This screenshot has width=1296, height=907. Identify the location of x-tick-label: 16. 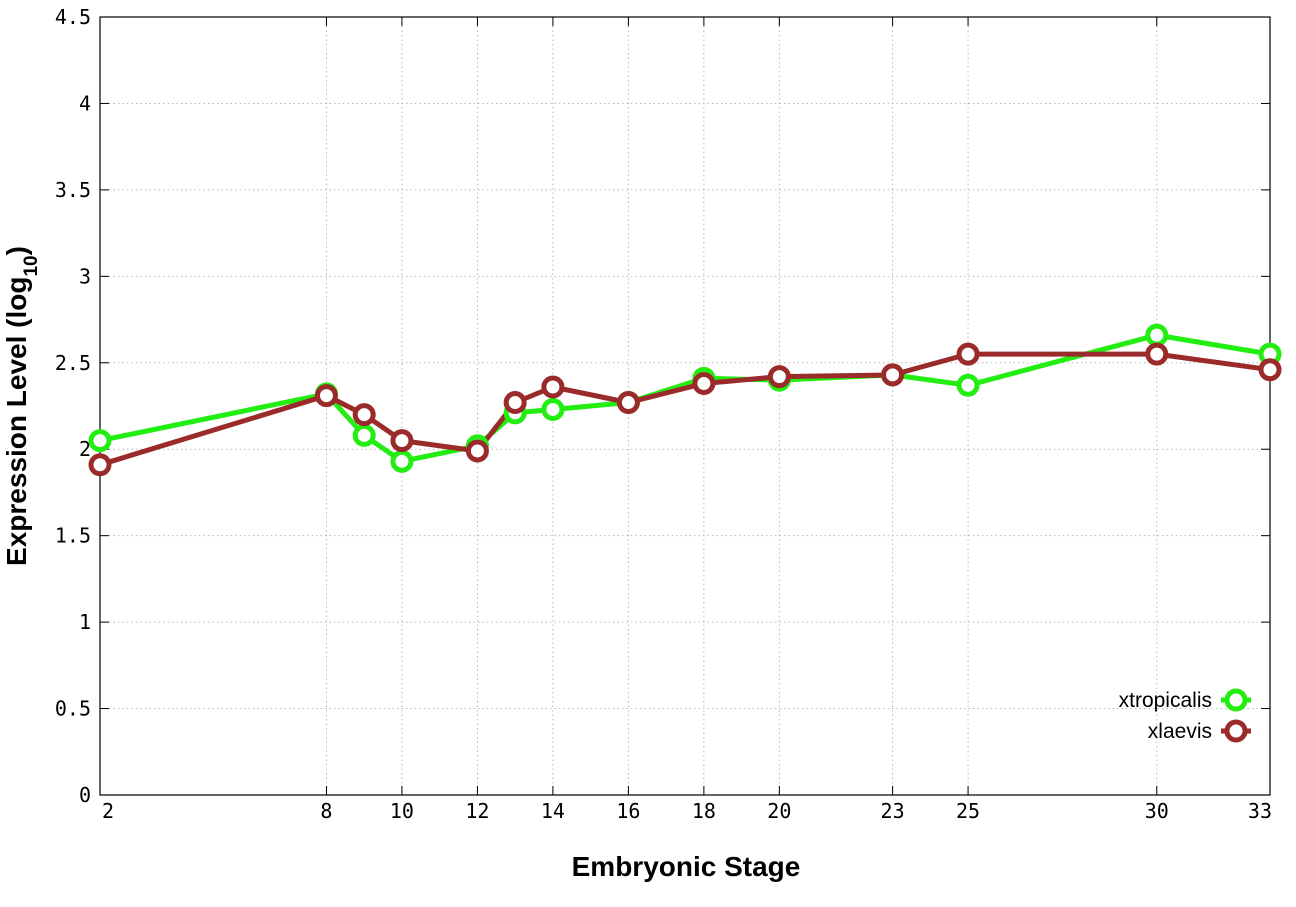
(628, 811).